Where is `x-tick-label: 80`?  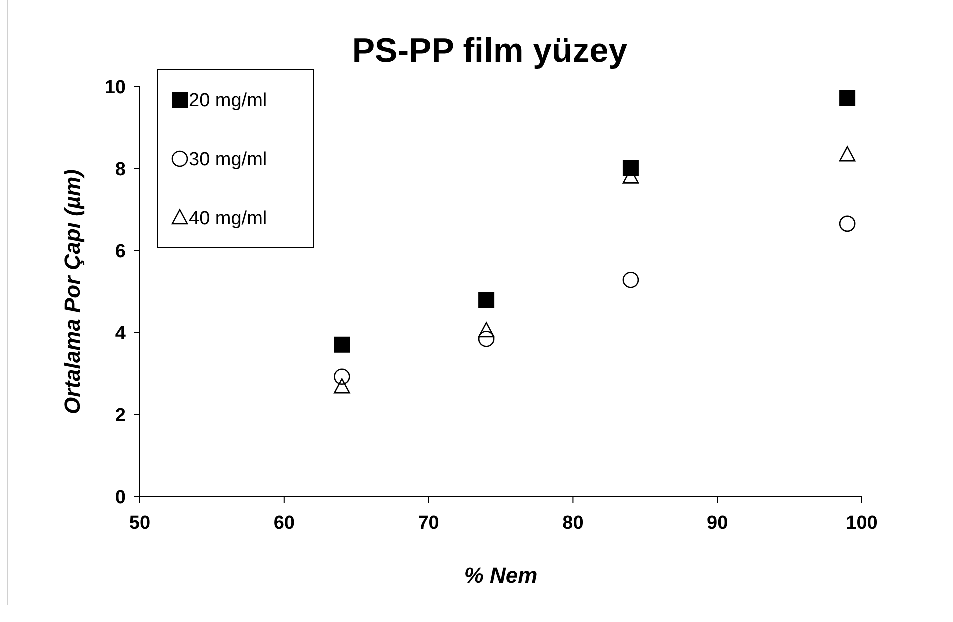
x-tick-label: 80 is located at coordinates (573, 523).